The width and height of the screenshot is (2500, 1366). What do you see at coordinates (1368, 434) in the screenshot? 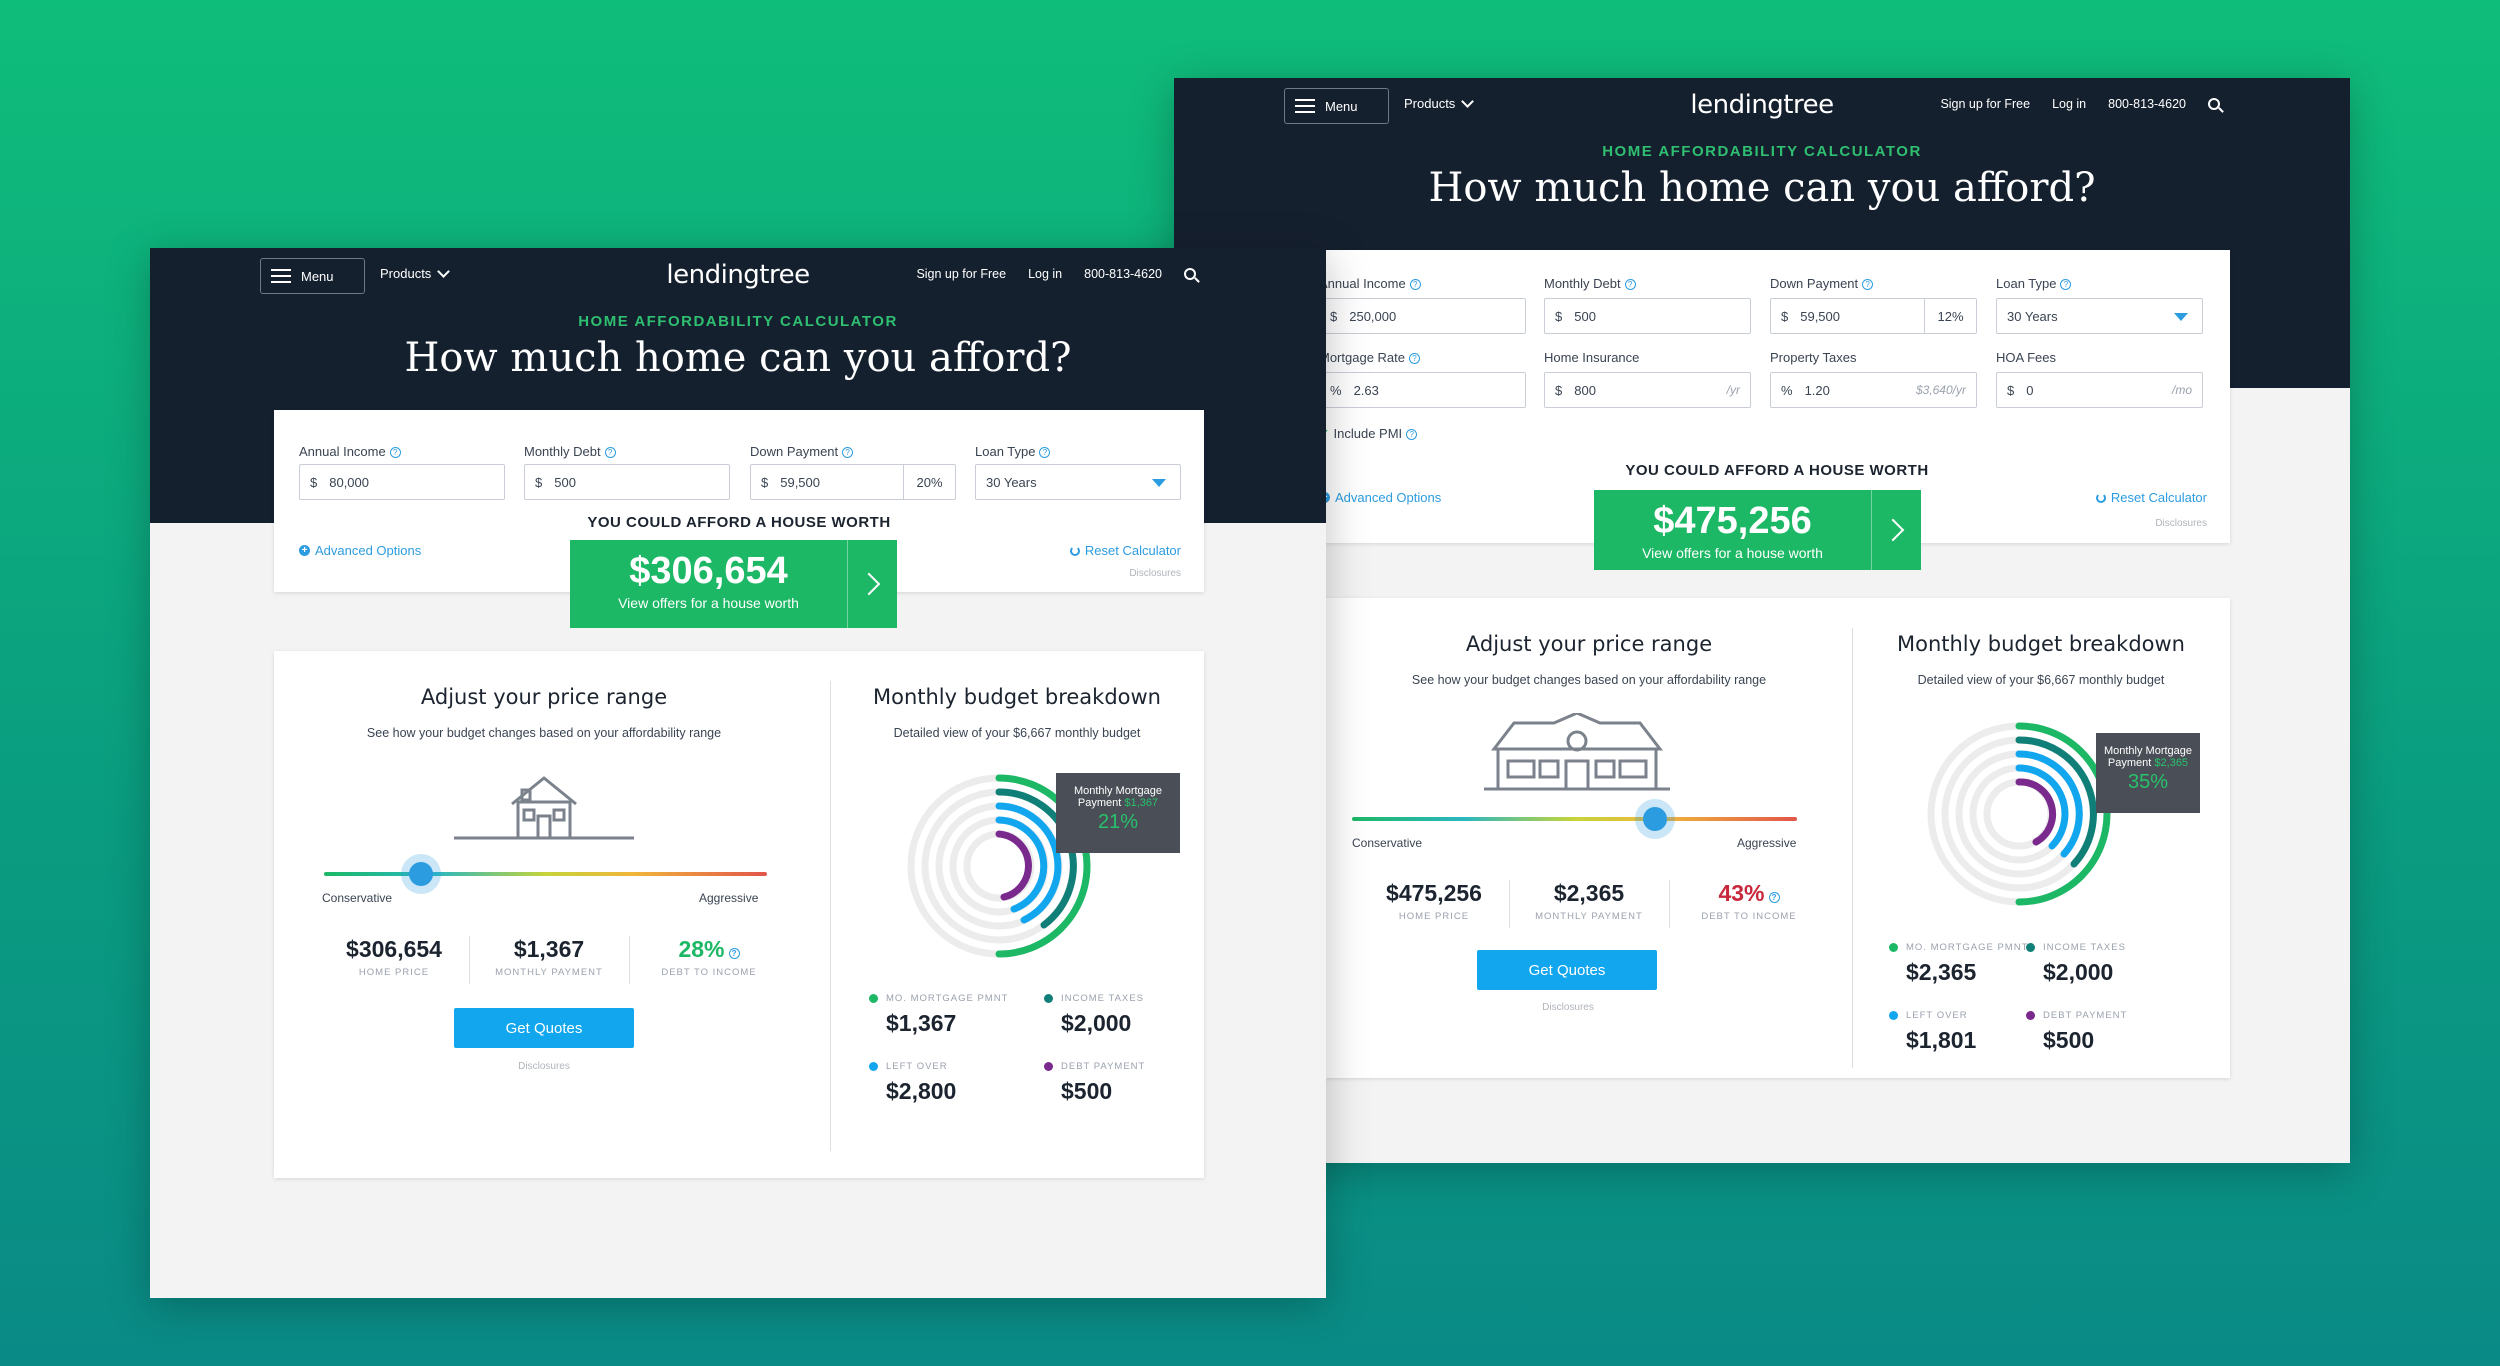
I see `include-pmi-checkbox: ✓ Include PMI?` at bounding box center [1368, 434].